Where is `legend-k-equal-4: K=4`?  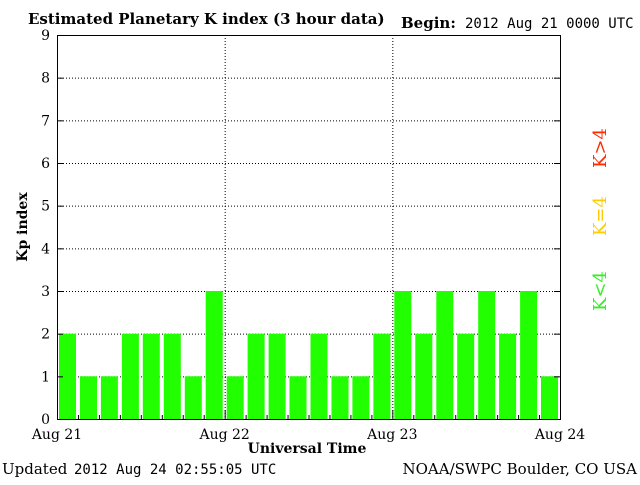
legend-k-equal-4: K=4 is located at coordinates (600, 216).